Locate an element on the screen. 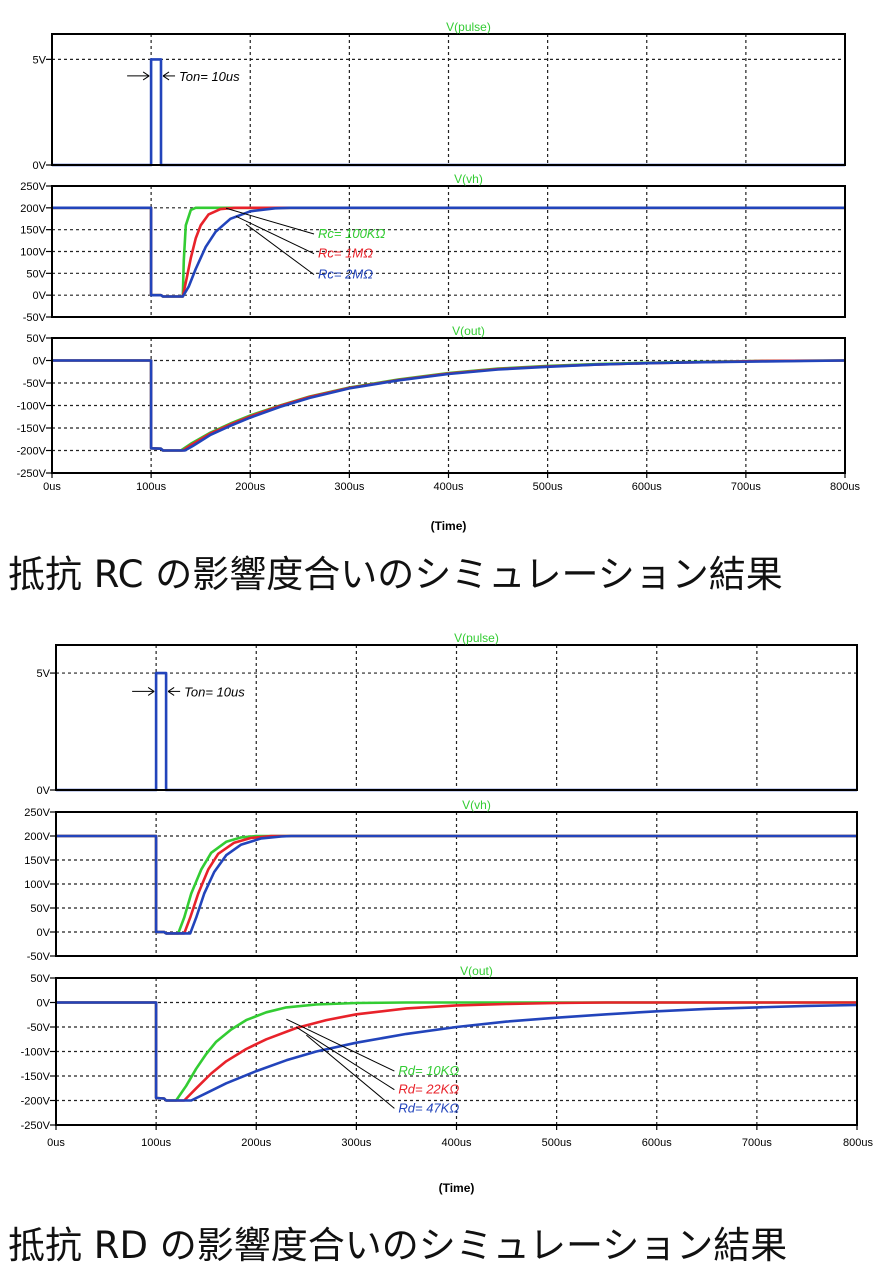 This screenshot has height=1279, width=874. series-label-red: Rd= 22KΩ is located at coordinates (428, 1089).